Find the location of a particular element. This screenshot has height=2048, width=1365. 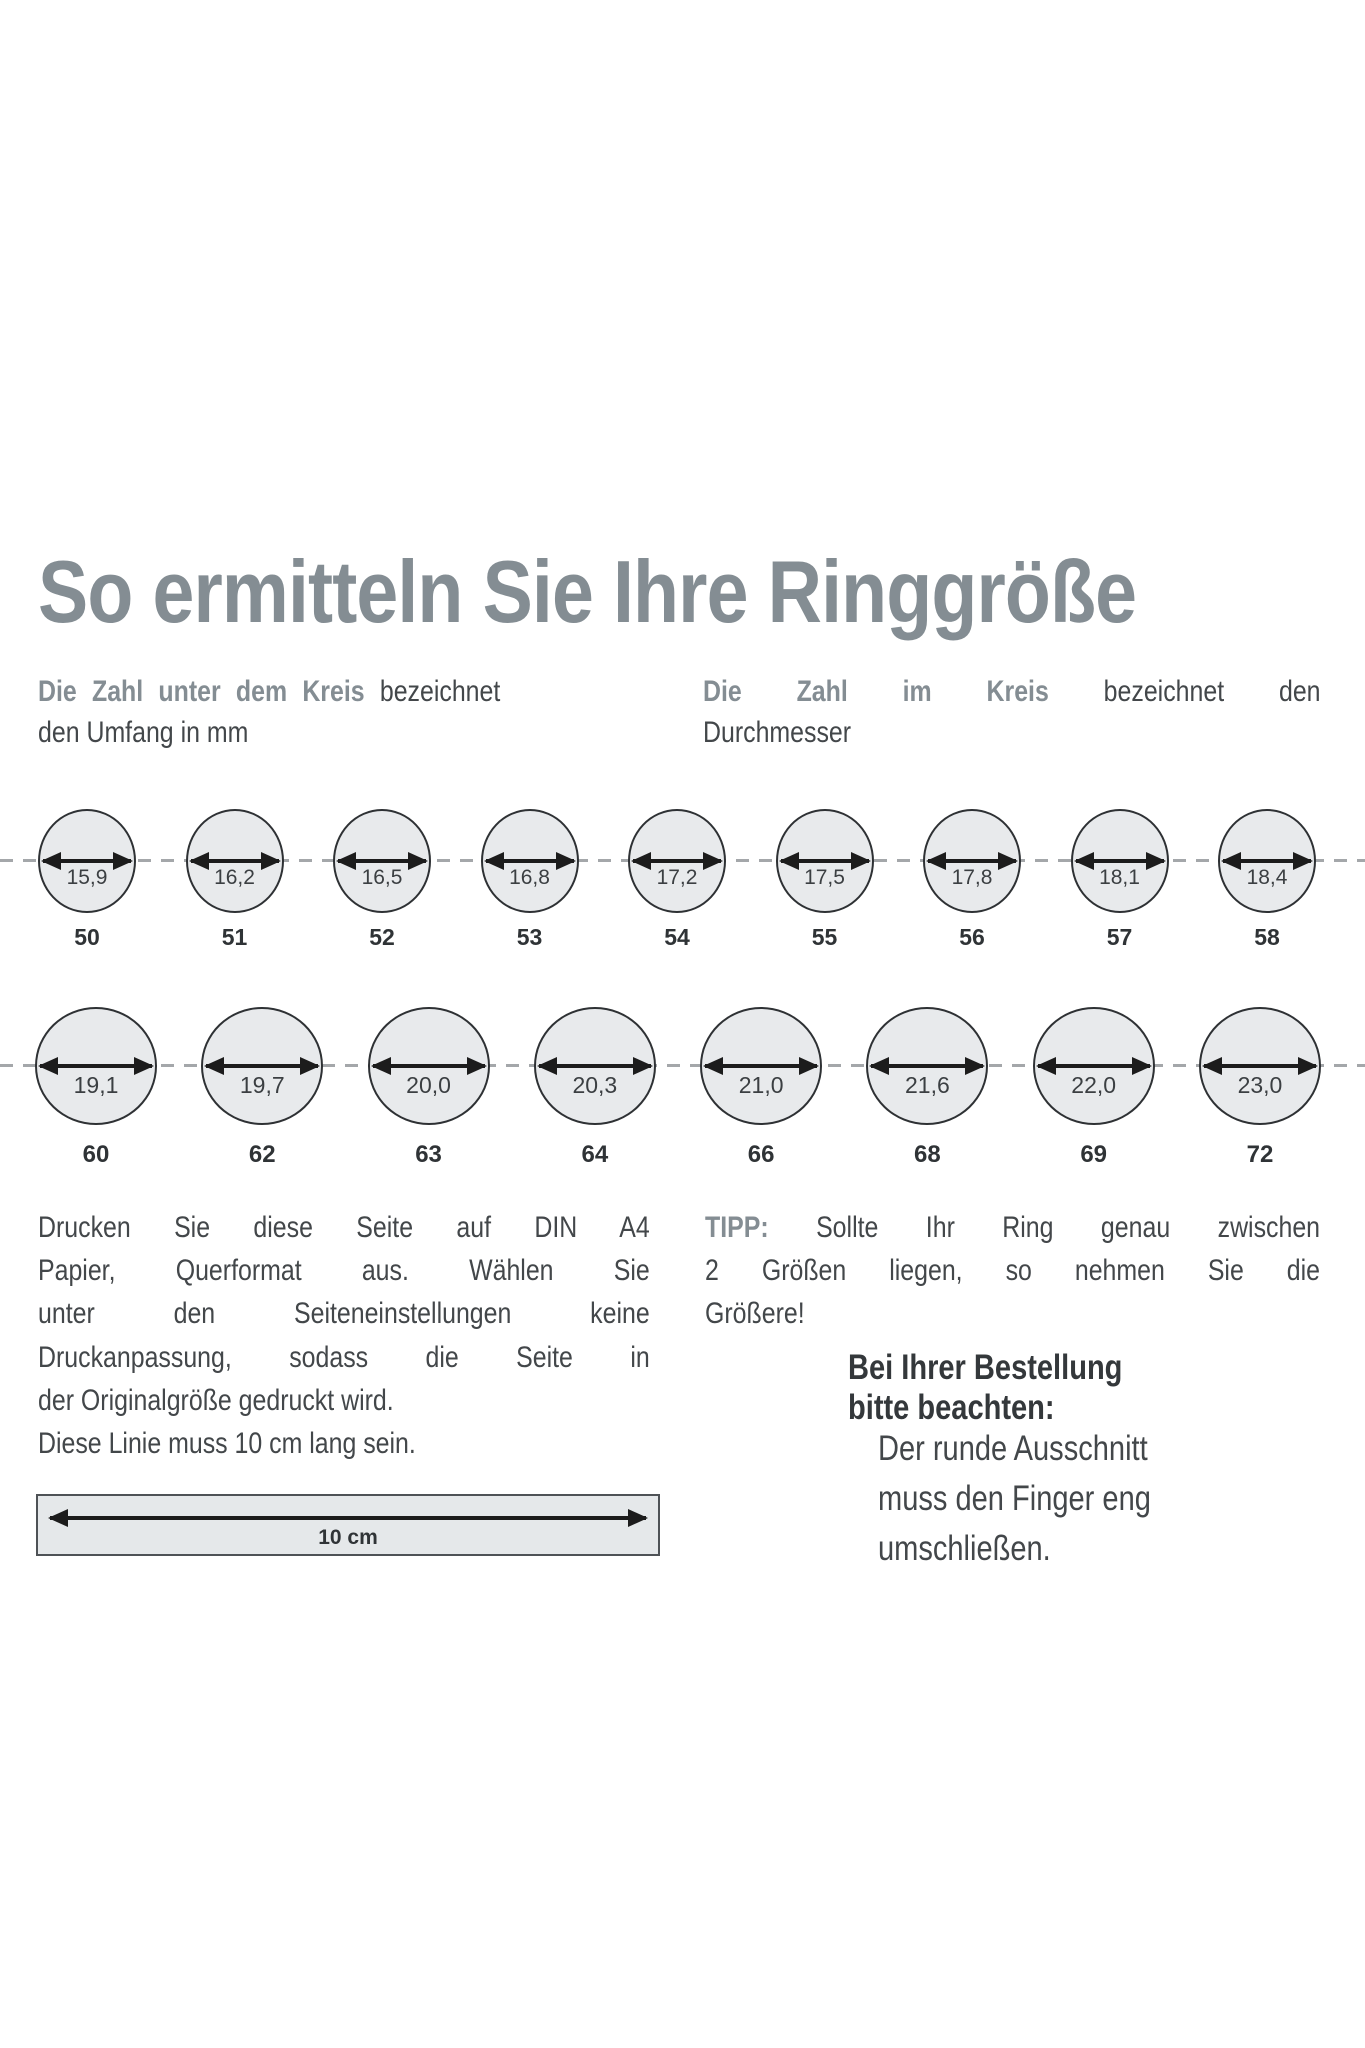

ring-circle: 17,5 is located at coordinates (824, 861).